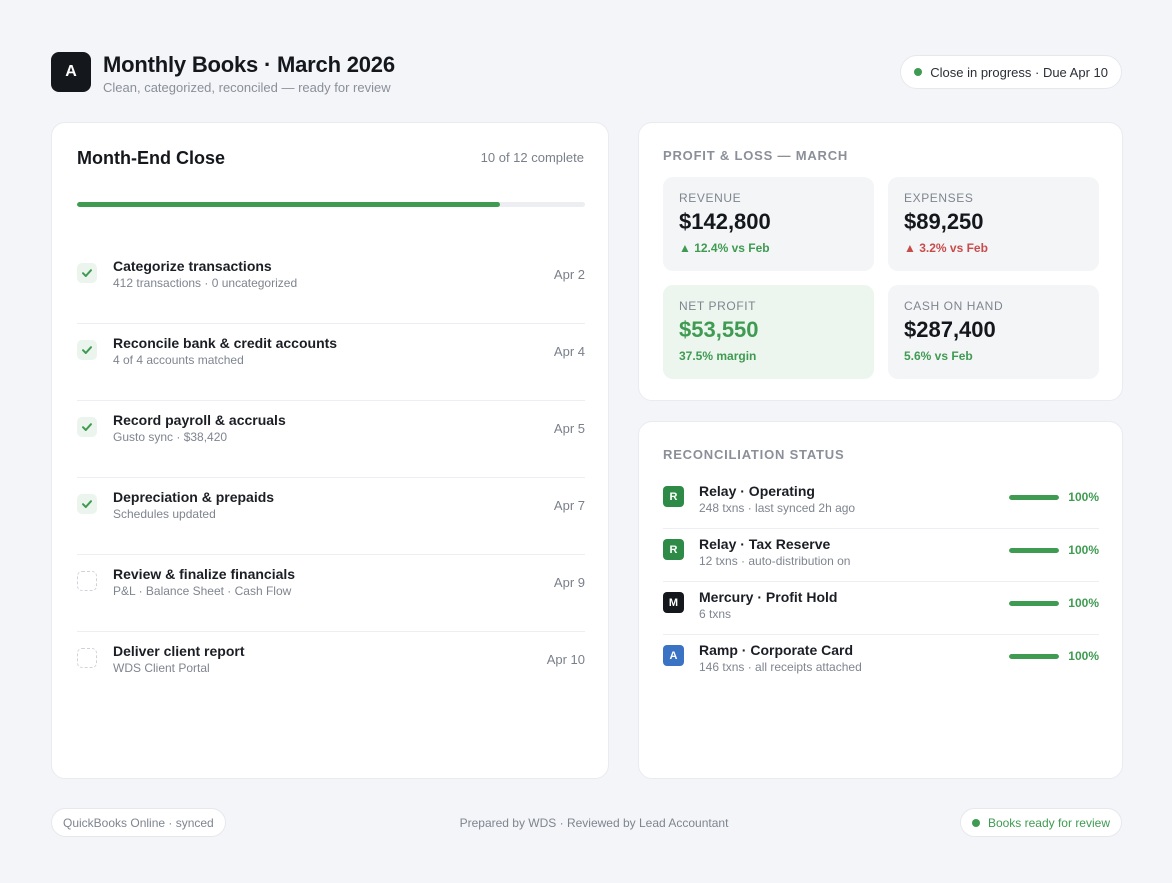 Image resolution: width=1172 pixels, height=883 pixels. What do you see at coordinates (673, 655) in the screenshot?
I see `bank-logo-icon: A` at bounding box center [673, 655].